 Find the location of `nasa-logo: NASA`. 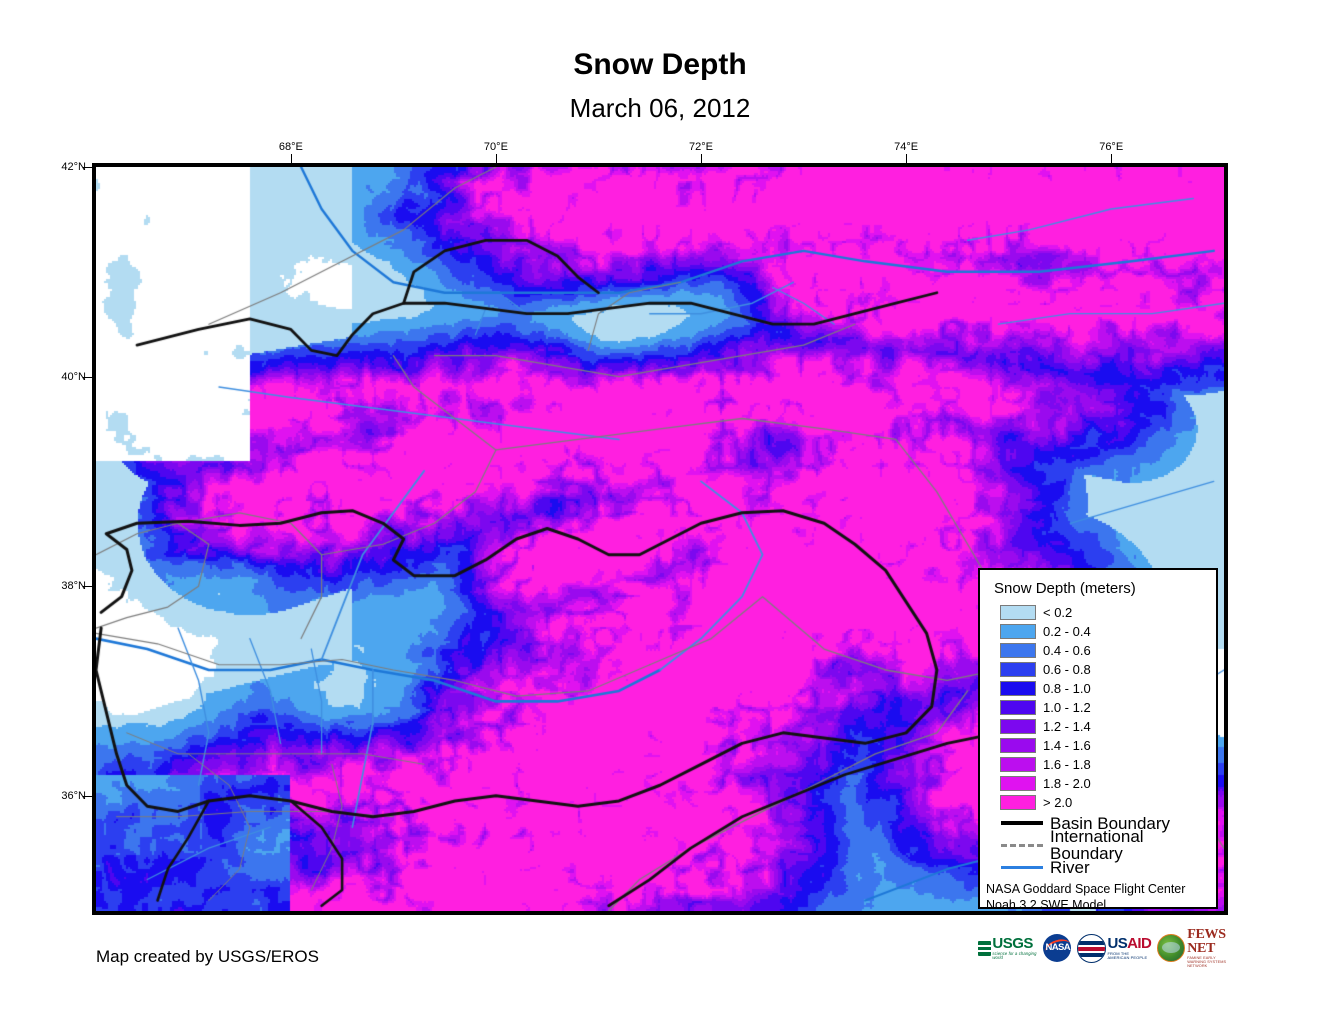

nasa-logo: NASA is located at coordinates (1056, 948).